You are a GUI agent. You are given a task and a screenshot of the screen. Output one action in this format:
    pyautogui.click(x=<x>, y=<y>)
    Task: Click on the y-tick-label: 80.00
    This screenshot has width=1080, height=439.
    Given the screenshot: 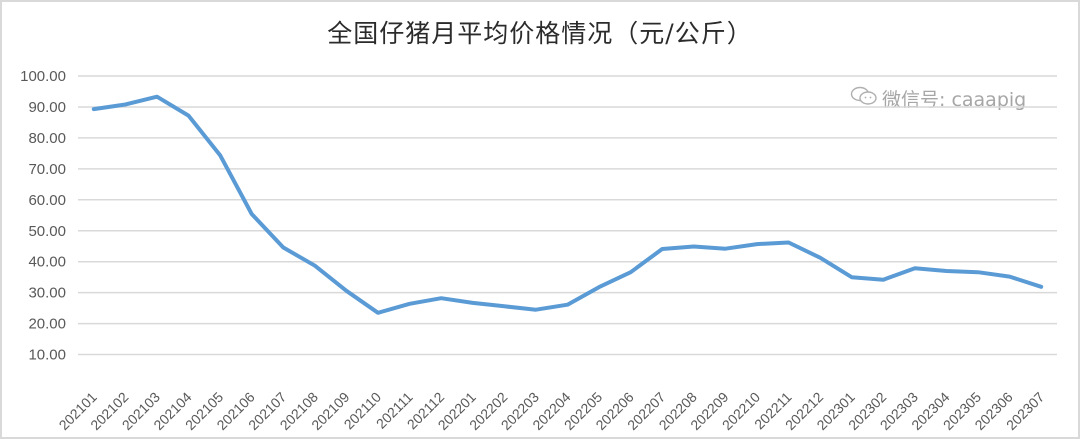 What is the action you would take?
    pyautogui.click(x=47, y=138)
    